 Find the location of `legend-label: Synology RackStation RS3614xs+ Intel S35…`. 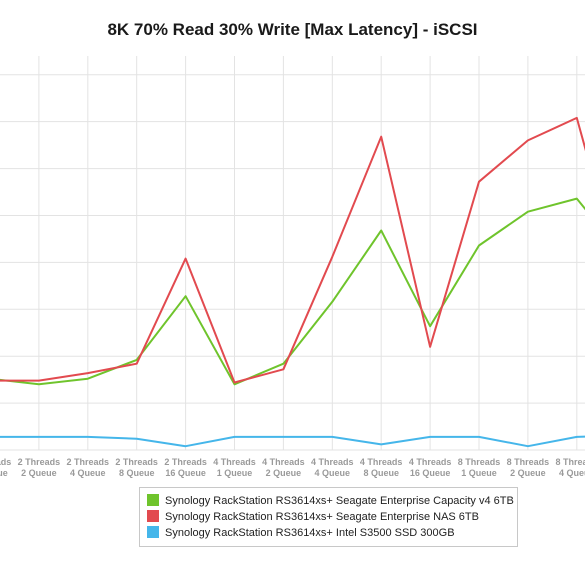

legend-label: Synology RackStation RS3614xs+ Intel S35… is located at coordinates (310, 533).